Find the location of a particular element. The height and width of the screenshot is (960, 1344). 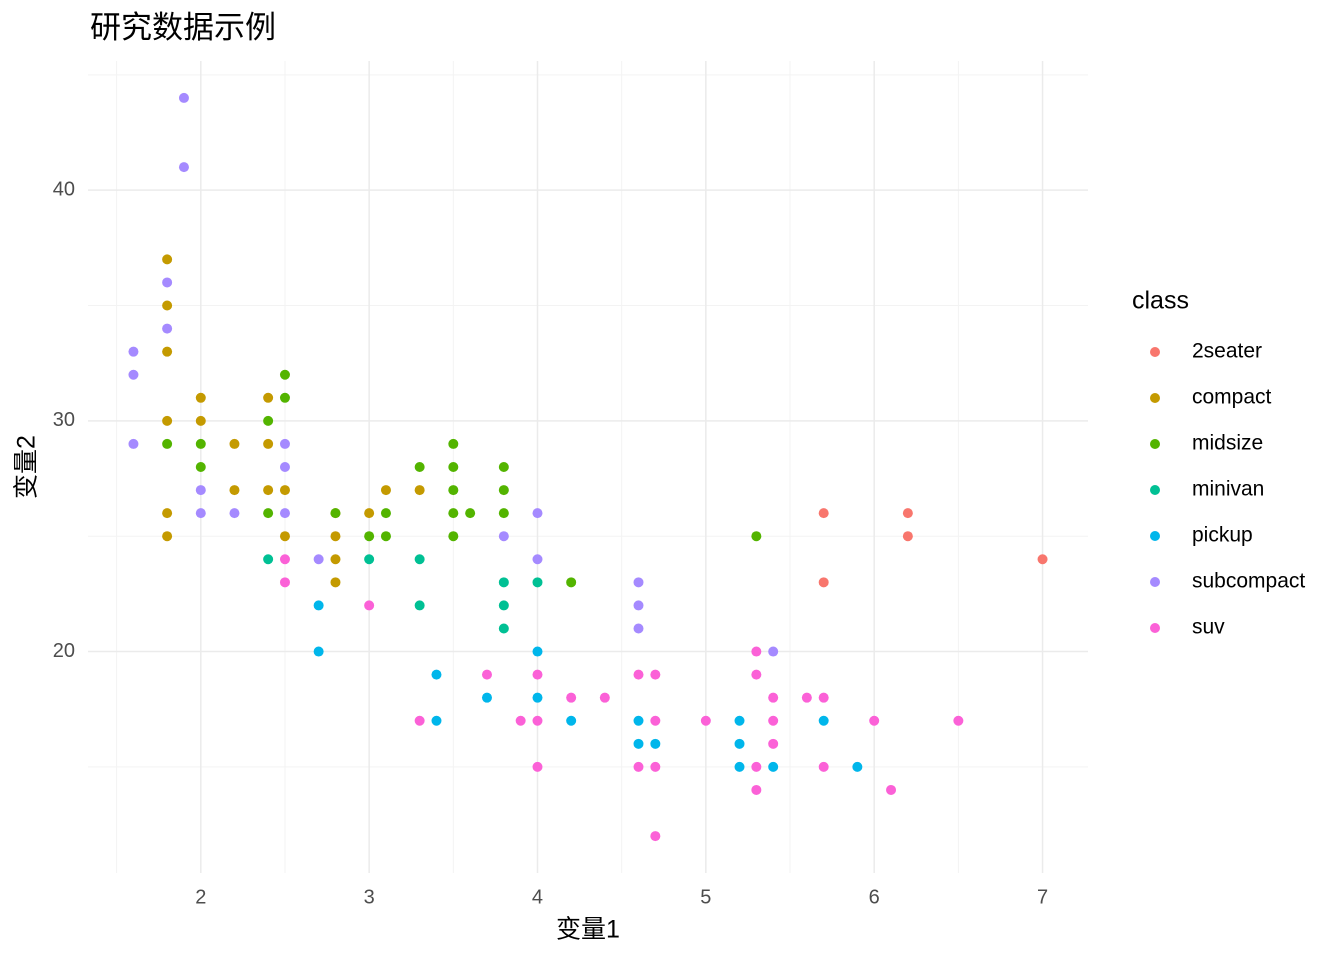

legend-label: subcompact is located at coordinates (1248, 581).